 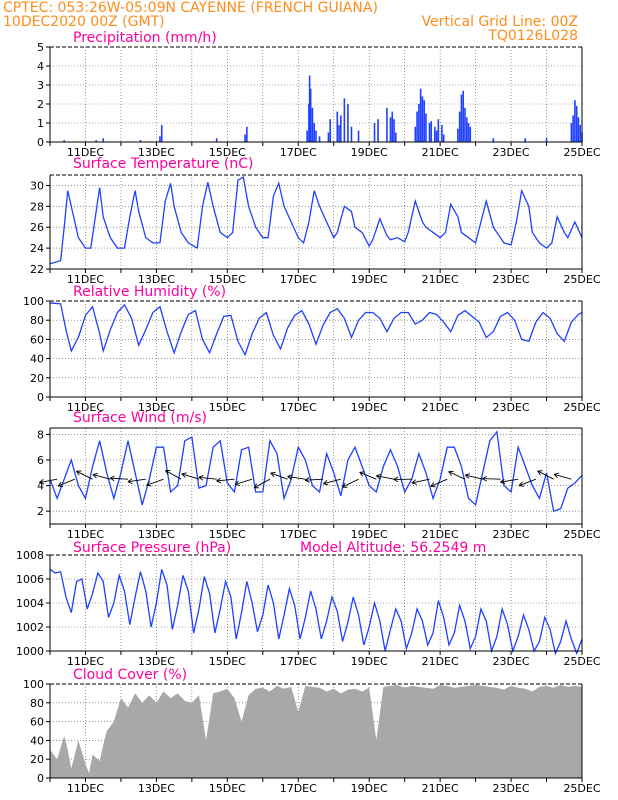 What do you see at coordinates (369, 152) in the screenshot?
I see `precip-xtick-label: 19DEC` at bounding box center [369, 152].